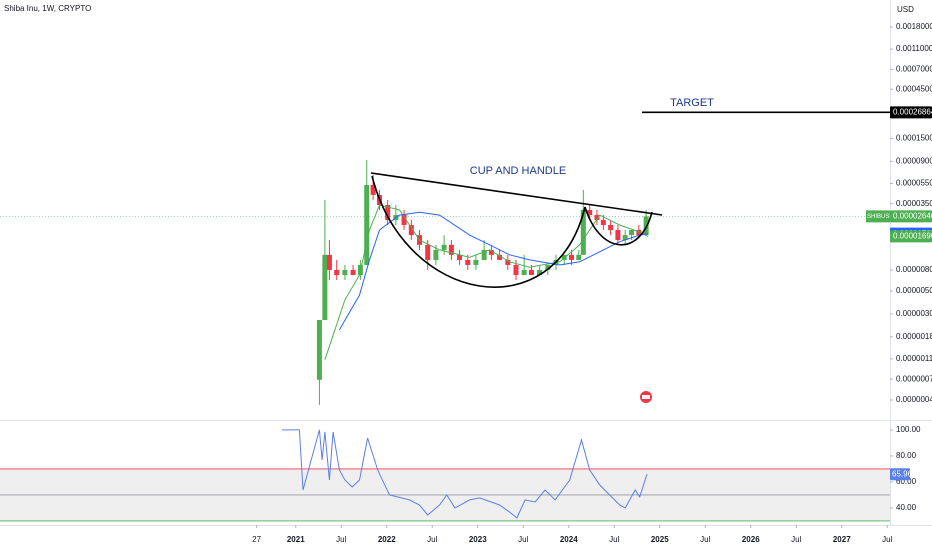  I want to click on chart-title: Shiba Inu, 1W, CRYPTO, so click(47, 8).